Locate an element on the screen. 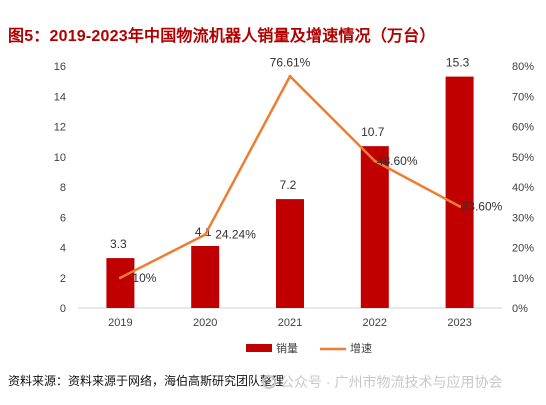 The width and height of the screenshot is (546, 405). bar-value-label: 3.3 is located at coordinates (118, 244).